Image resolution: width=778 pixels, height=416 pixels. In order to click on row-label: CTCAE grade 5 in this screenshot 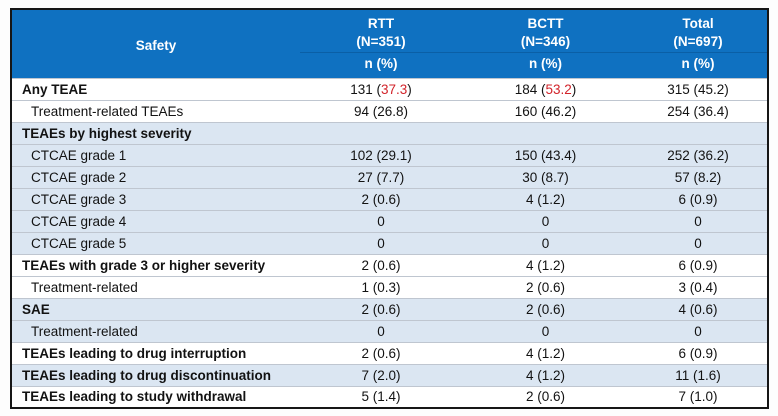, I will do `click(155, 243)`.